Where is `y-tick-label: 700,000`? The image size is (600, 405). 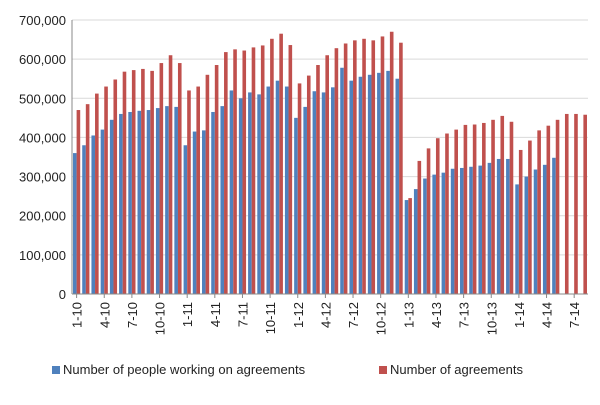
y-tick-label: 700,000 is located at coordinates (42, 20).